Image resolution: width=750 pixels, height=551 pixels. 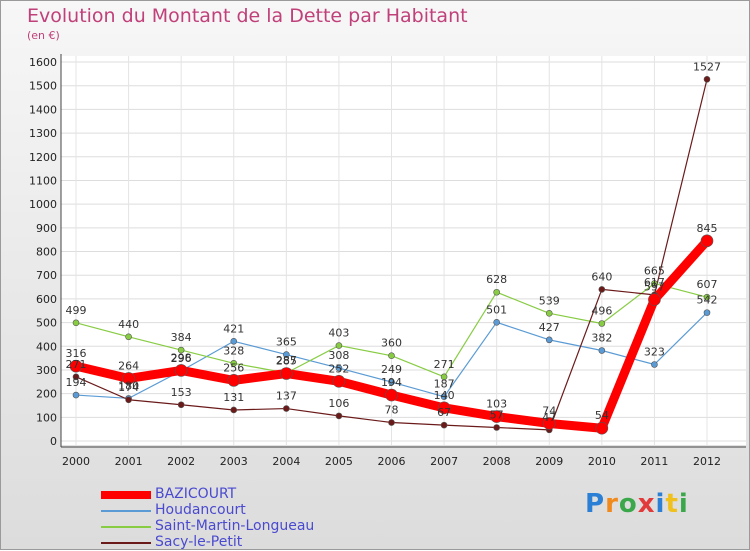 I want to click on data-label: 427, so click(x=549, y=327).